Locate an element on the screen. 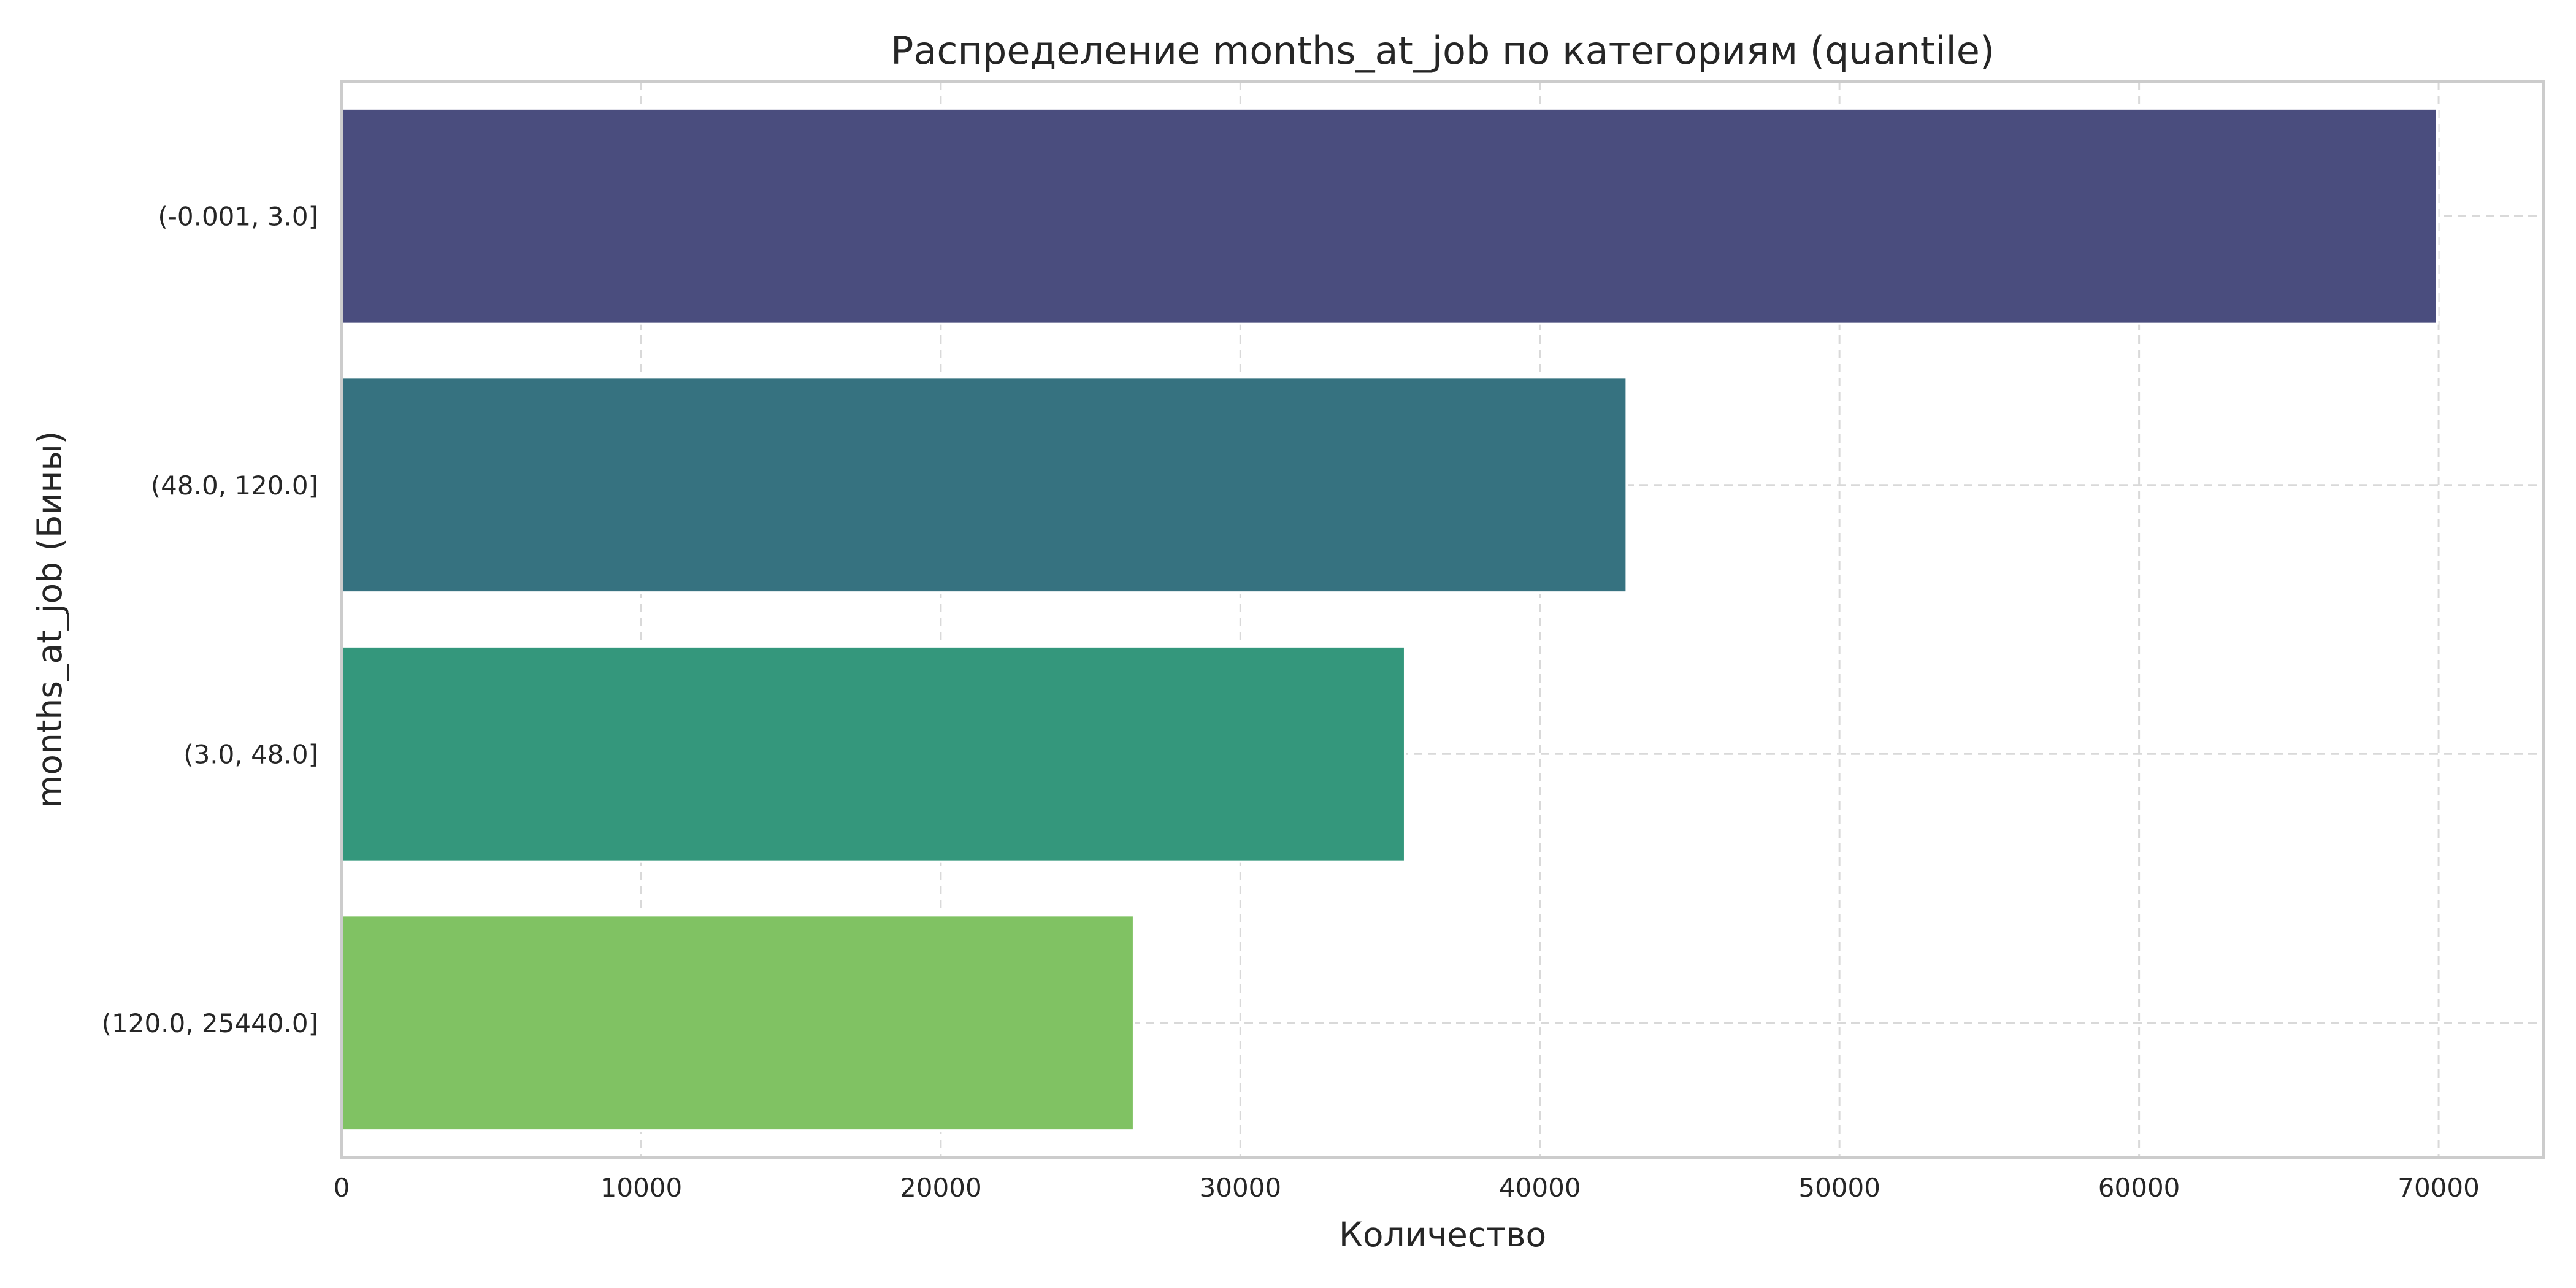 This screenshot has width=2576, height=1288. x-tick-labels: 0 10000 20000 30000 40000 50000 60000 70000 is located at coordinates (1407, 1188).